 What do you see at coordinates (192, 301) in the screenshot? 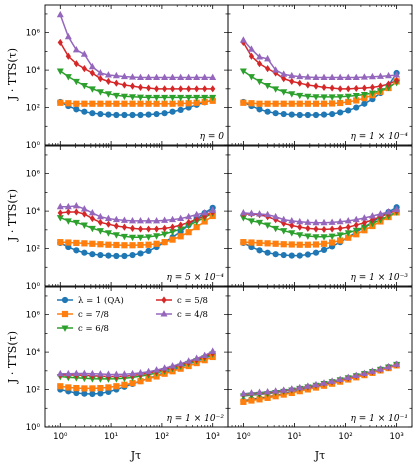
I see `legend-label: c = 5/8` at bounding box center [192, 301].